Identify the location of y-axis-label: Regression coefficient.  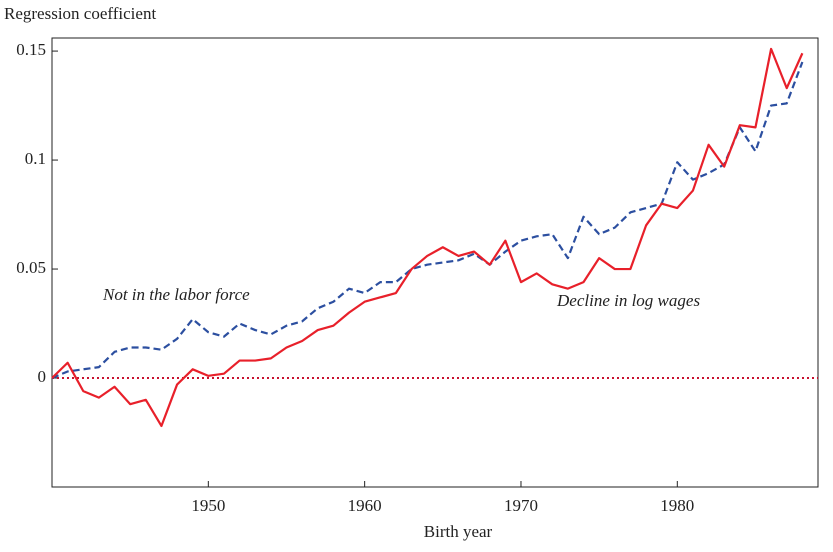
(80, 13).